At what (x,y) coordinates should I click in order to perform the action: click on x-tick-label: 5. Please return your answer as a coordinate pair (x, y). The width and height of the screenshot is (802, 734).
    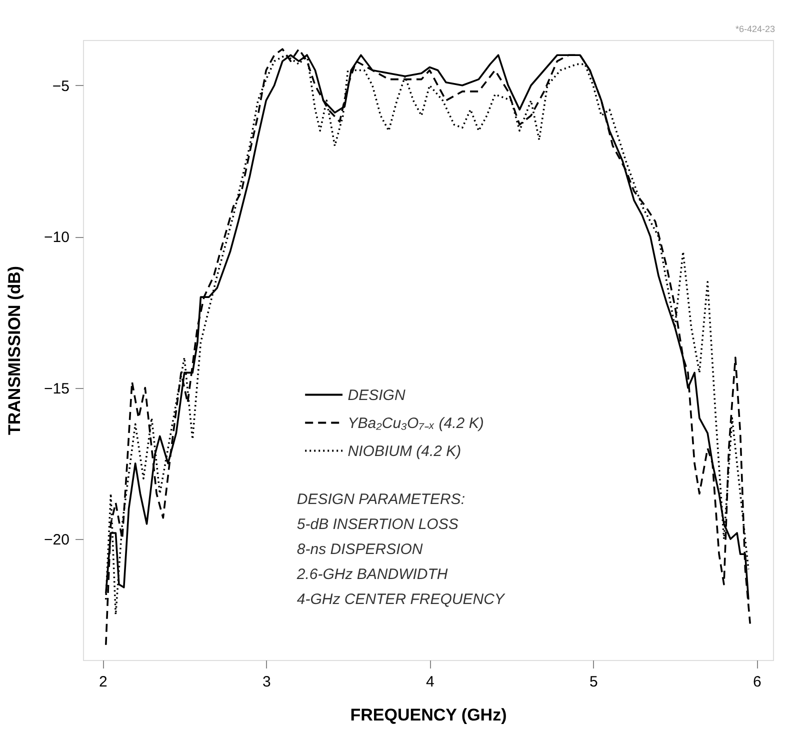
    Looking at the image, I should click on (593, 682).